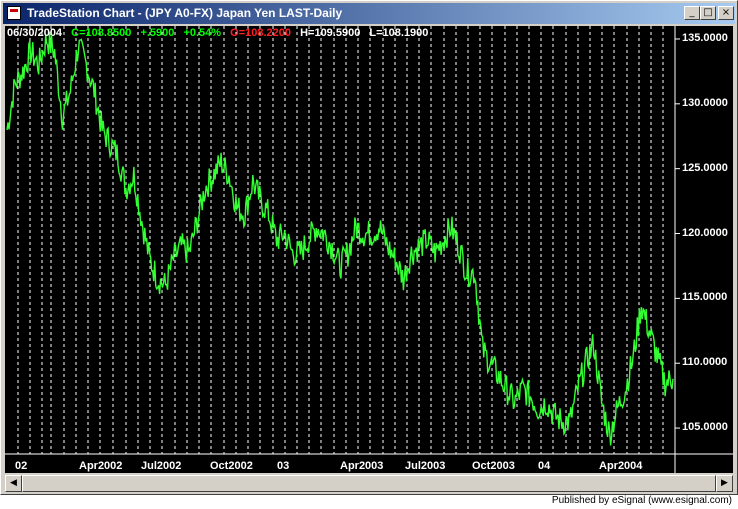  Describe the element at coordinates (493, 466) in the screenshot. I see `time-axis-label: Oct2003` at that location.